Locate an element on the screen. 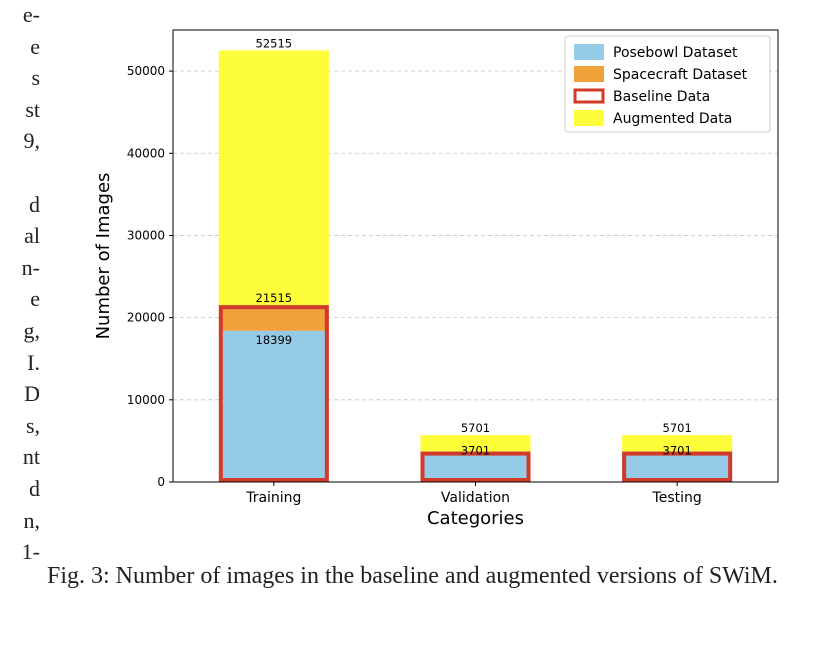  x-axis-label: Categories is located at coordinates (475, 518).